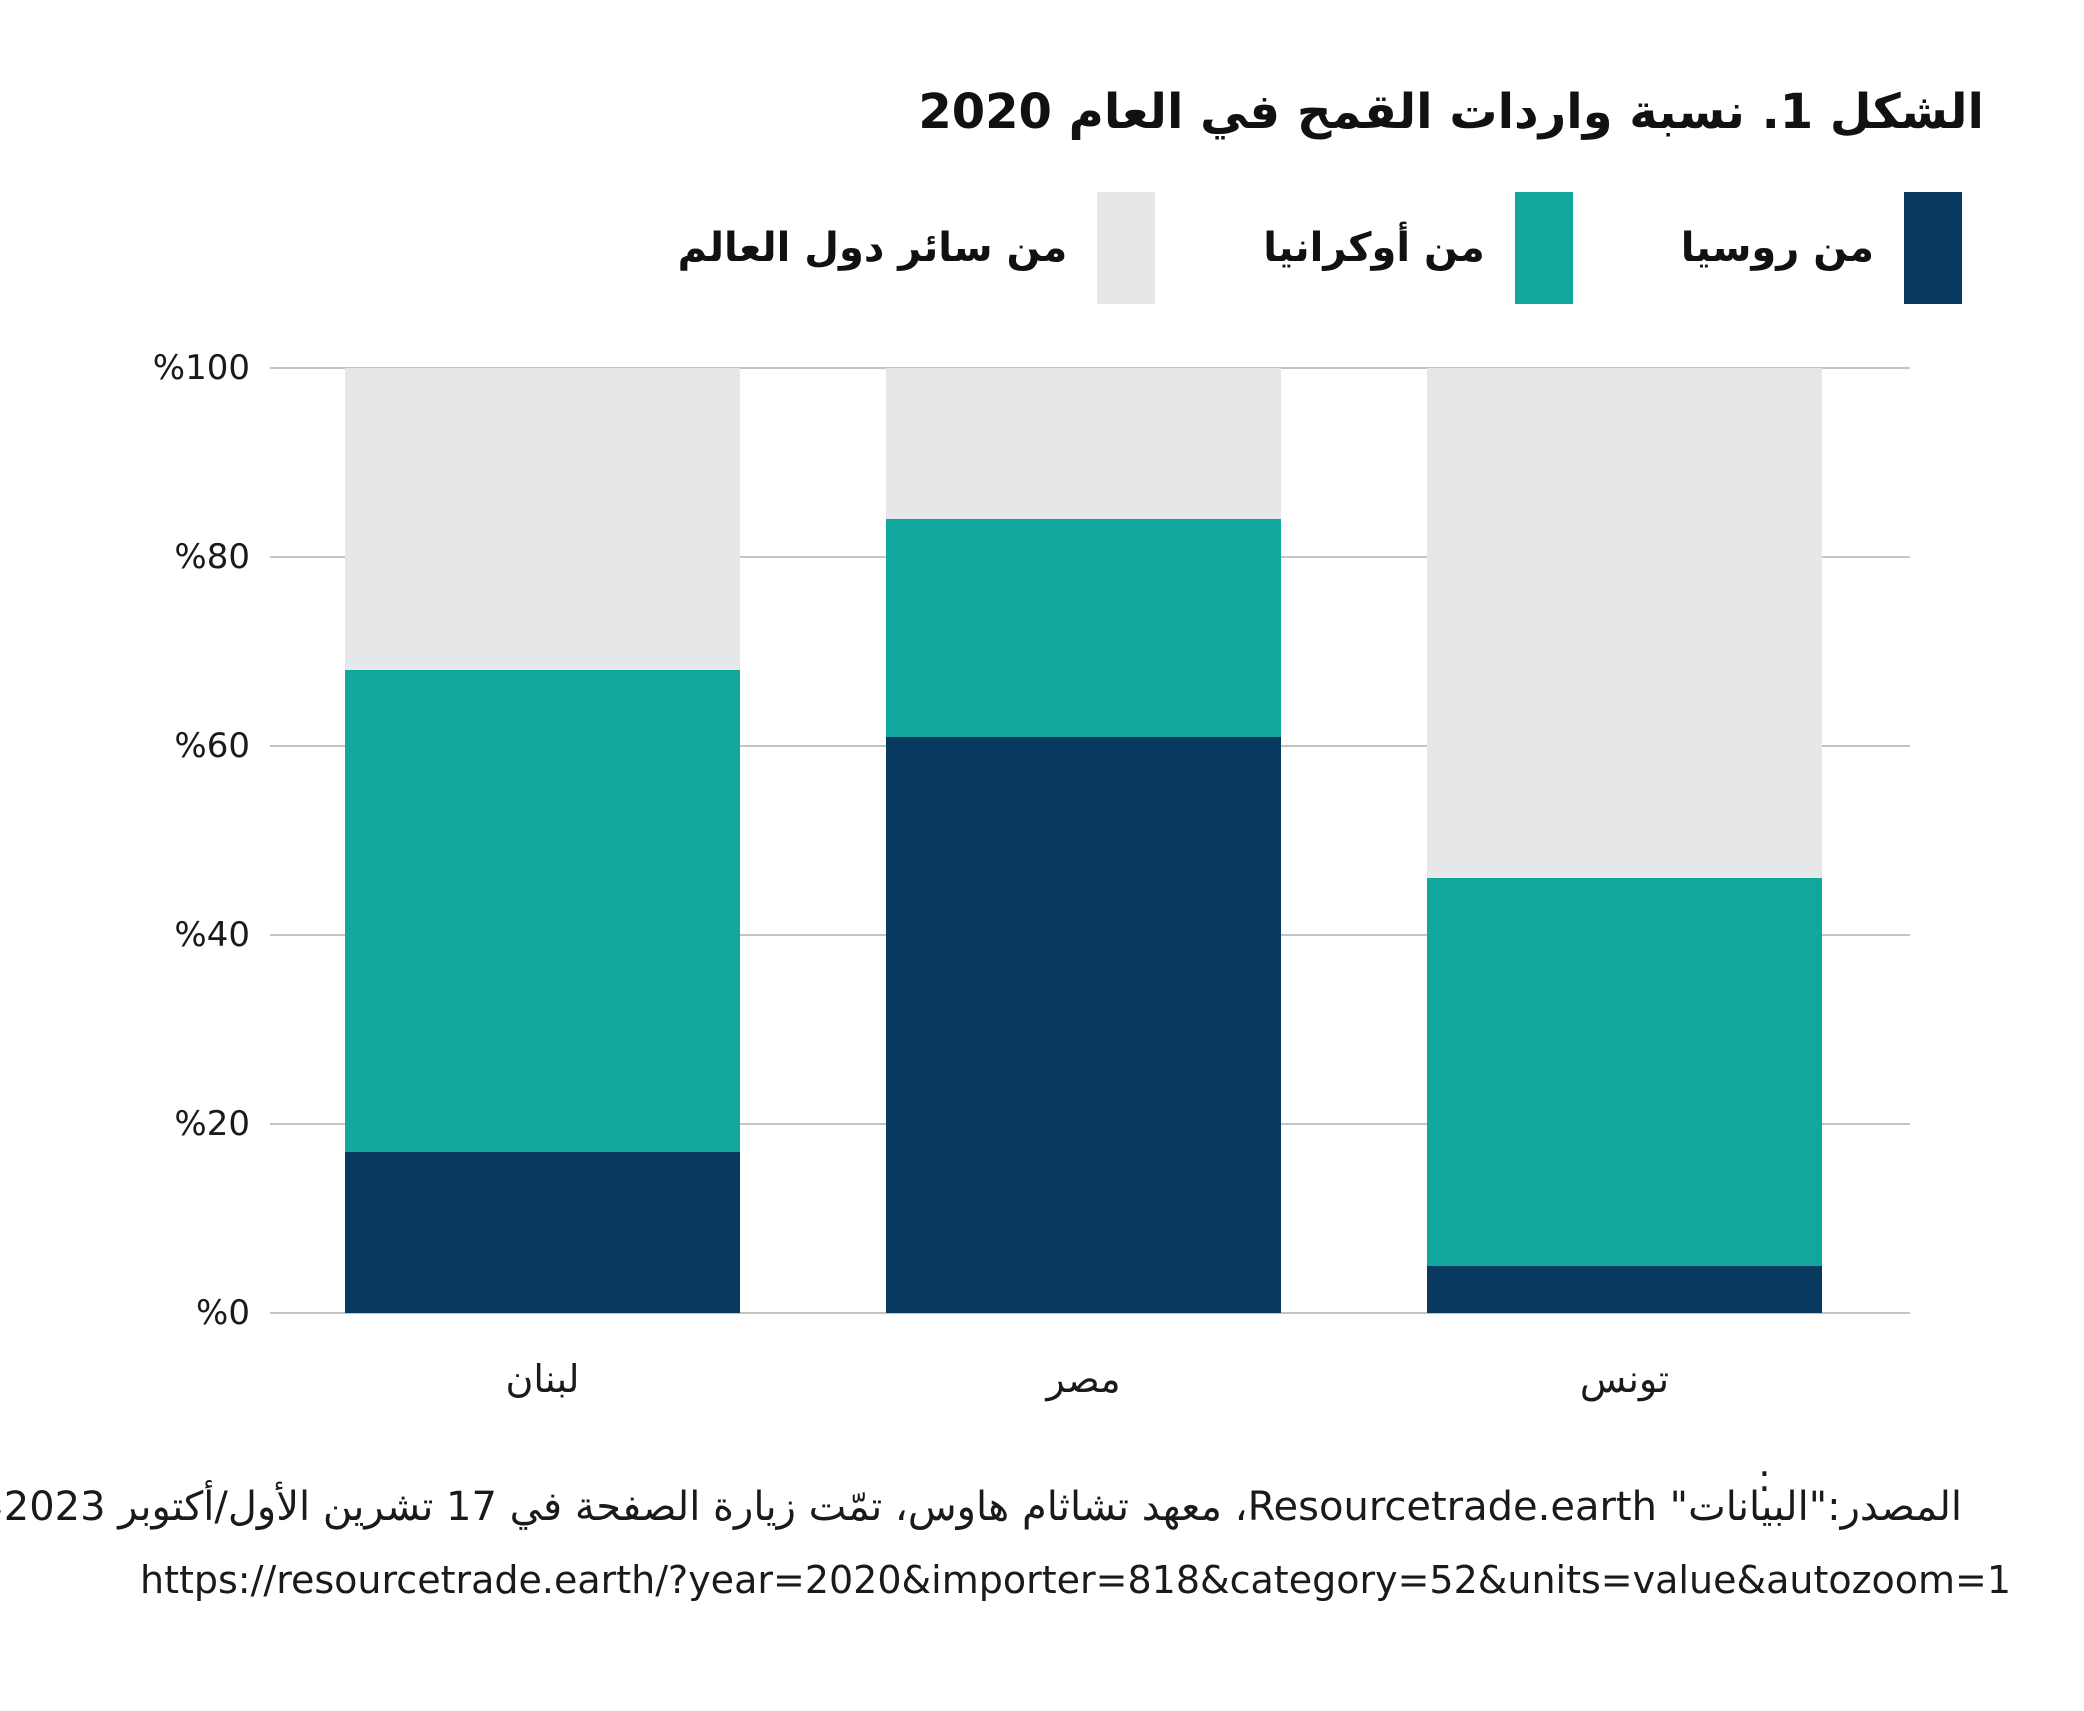  What do you see at coordinates (1777, 248) in the screenshot?
I see `legend-label: من روسيا` at bounding box center [1777, 248].